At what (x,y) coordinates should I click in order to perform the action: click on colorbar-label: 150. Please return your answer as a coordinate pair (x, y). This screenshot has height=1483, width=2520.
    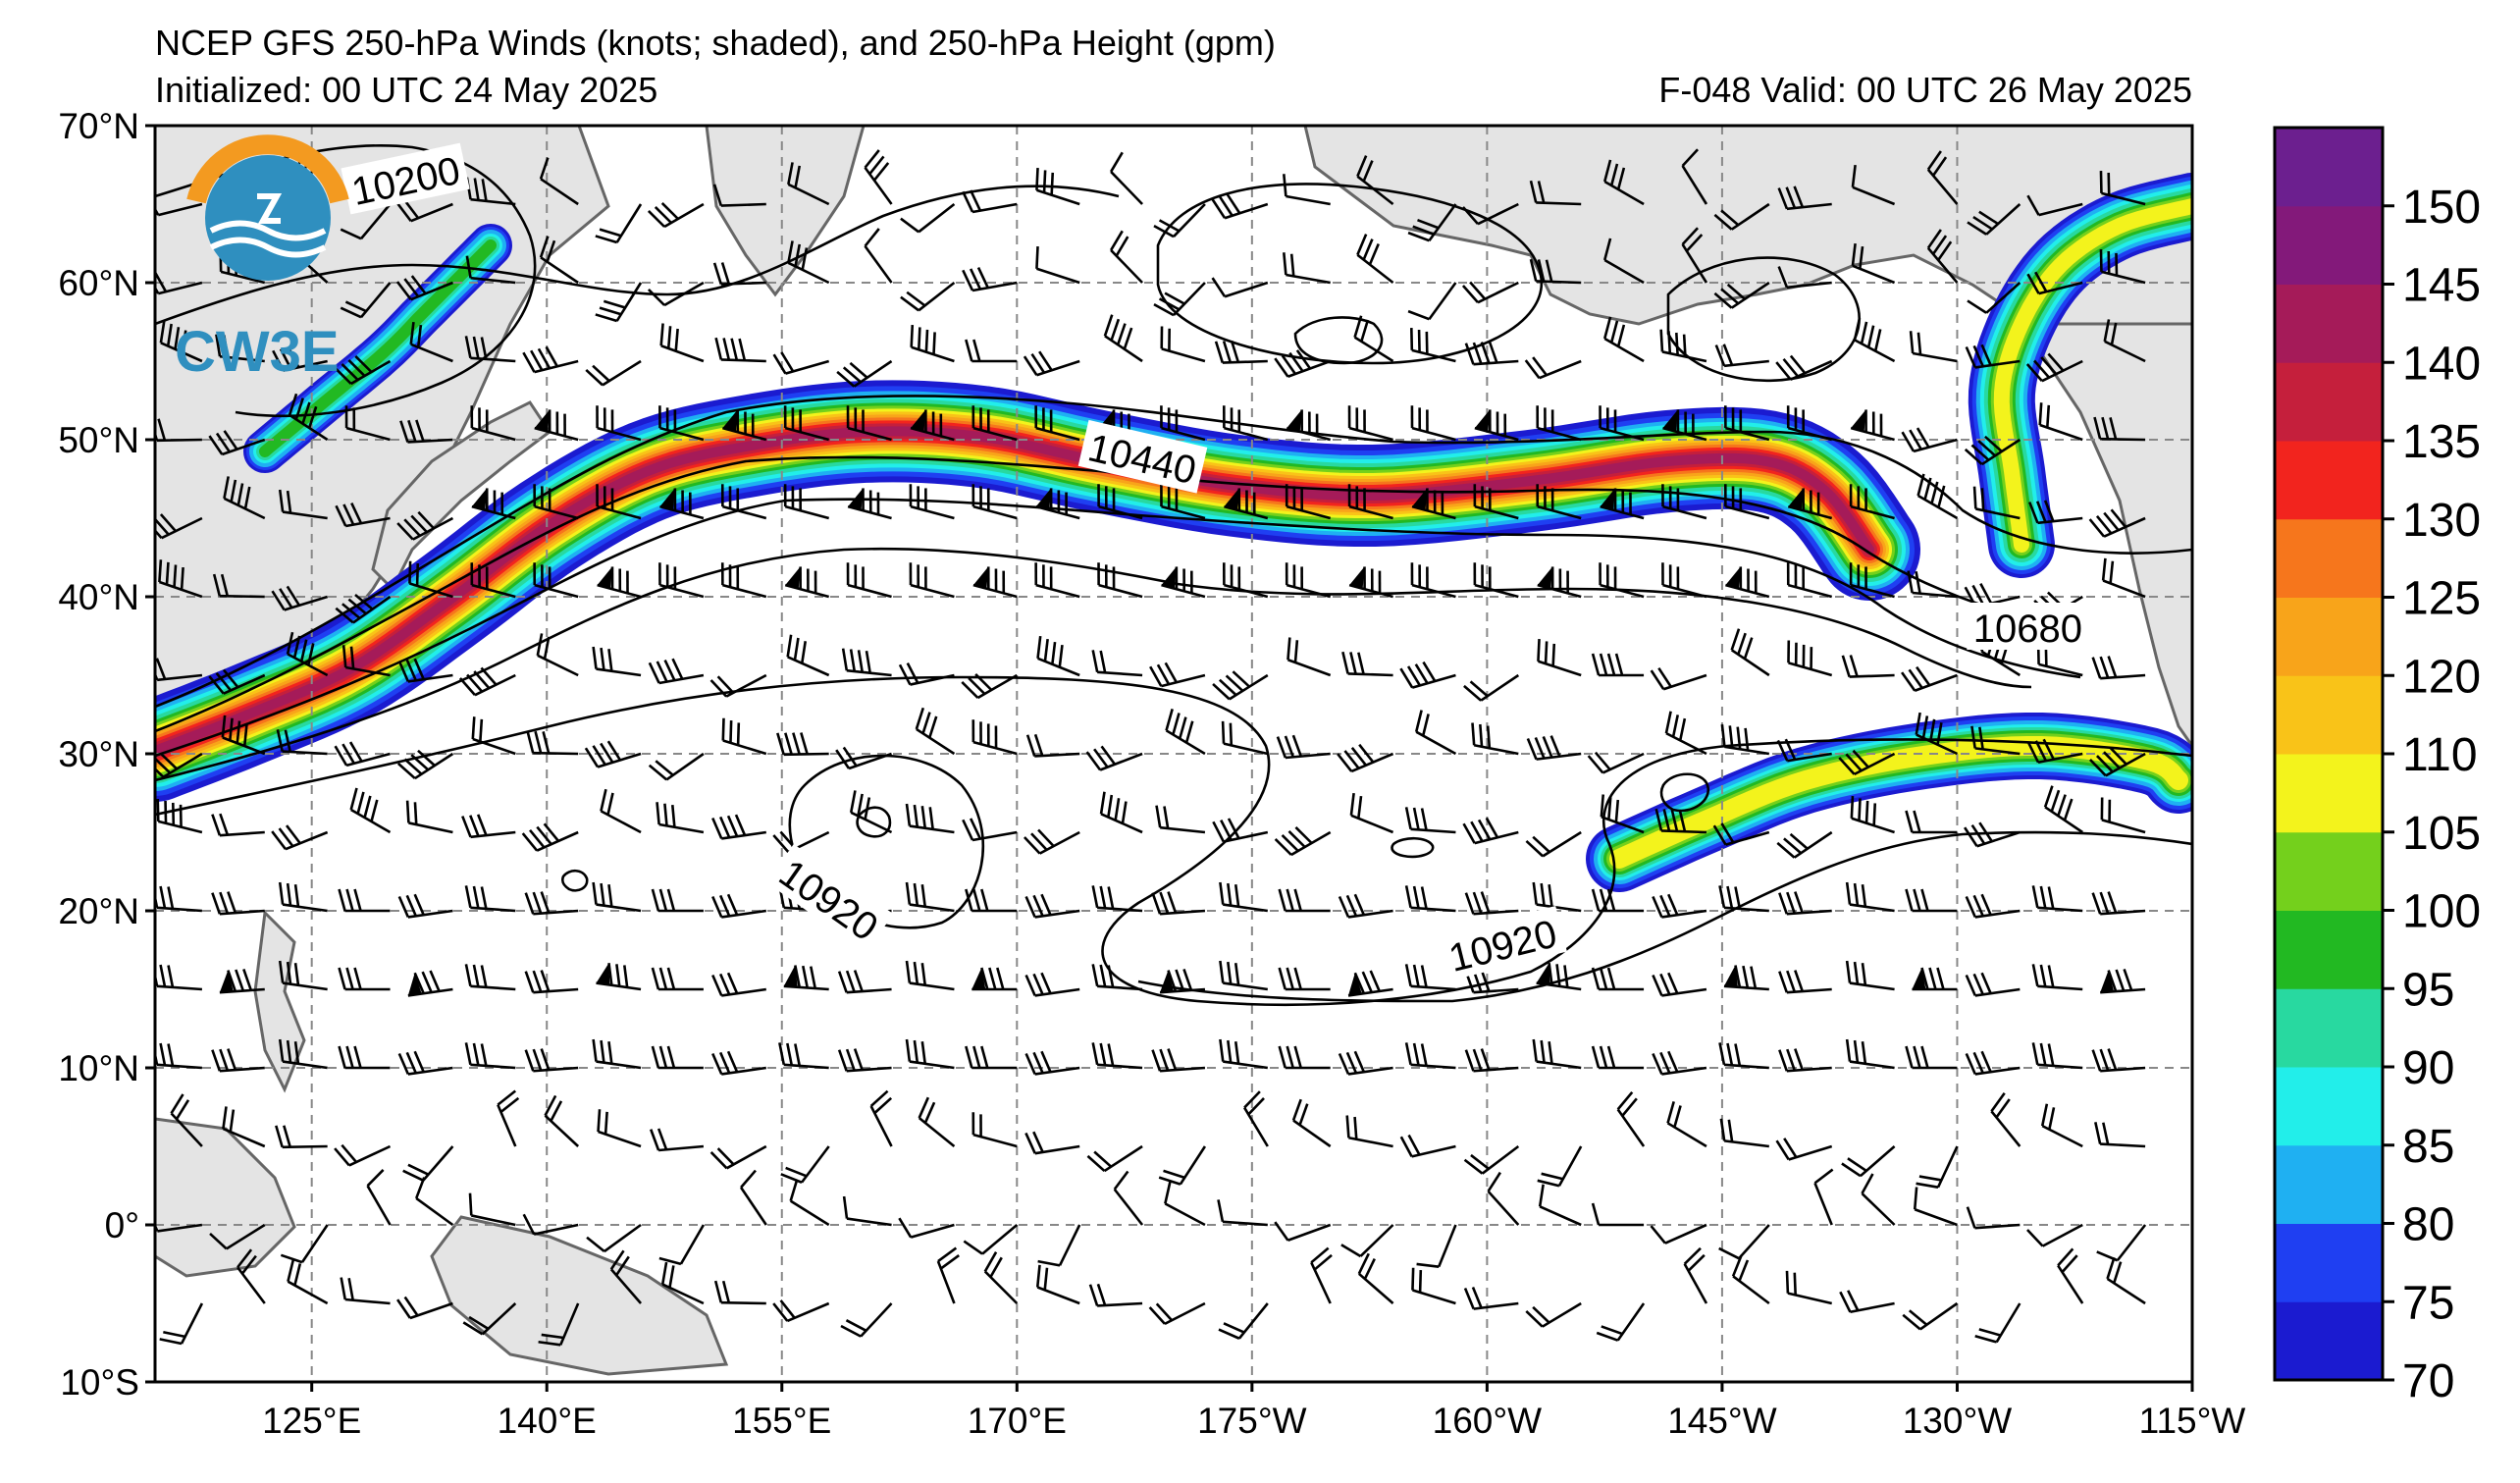
    Looking at the image, I should click on (2441, 208).